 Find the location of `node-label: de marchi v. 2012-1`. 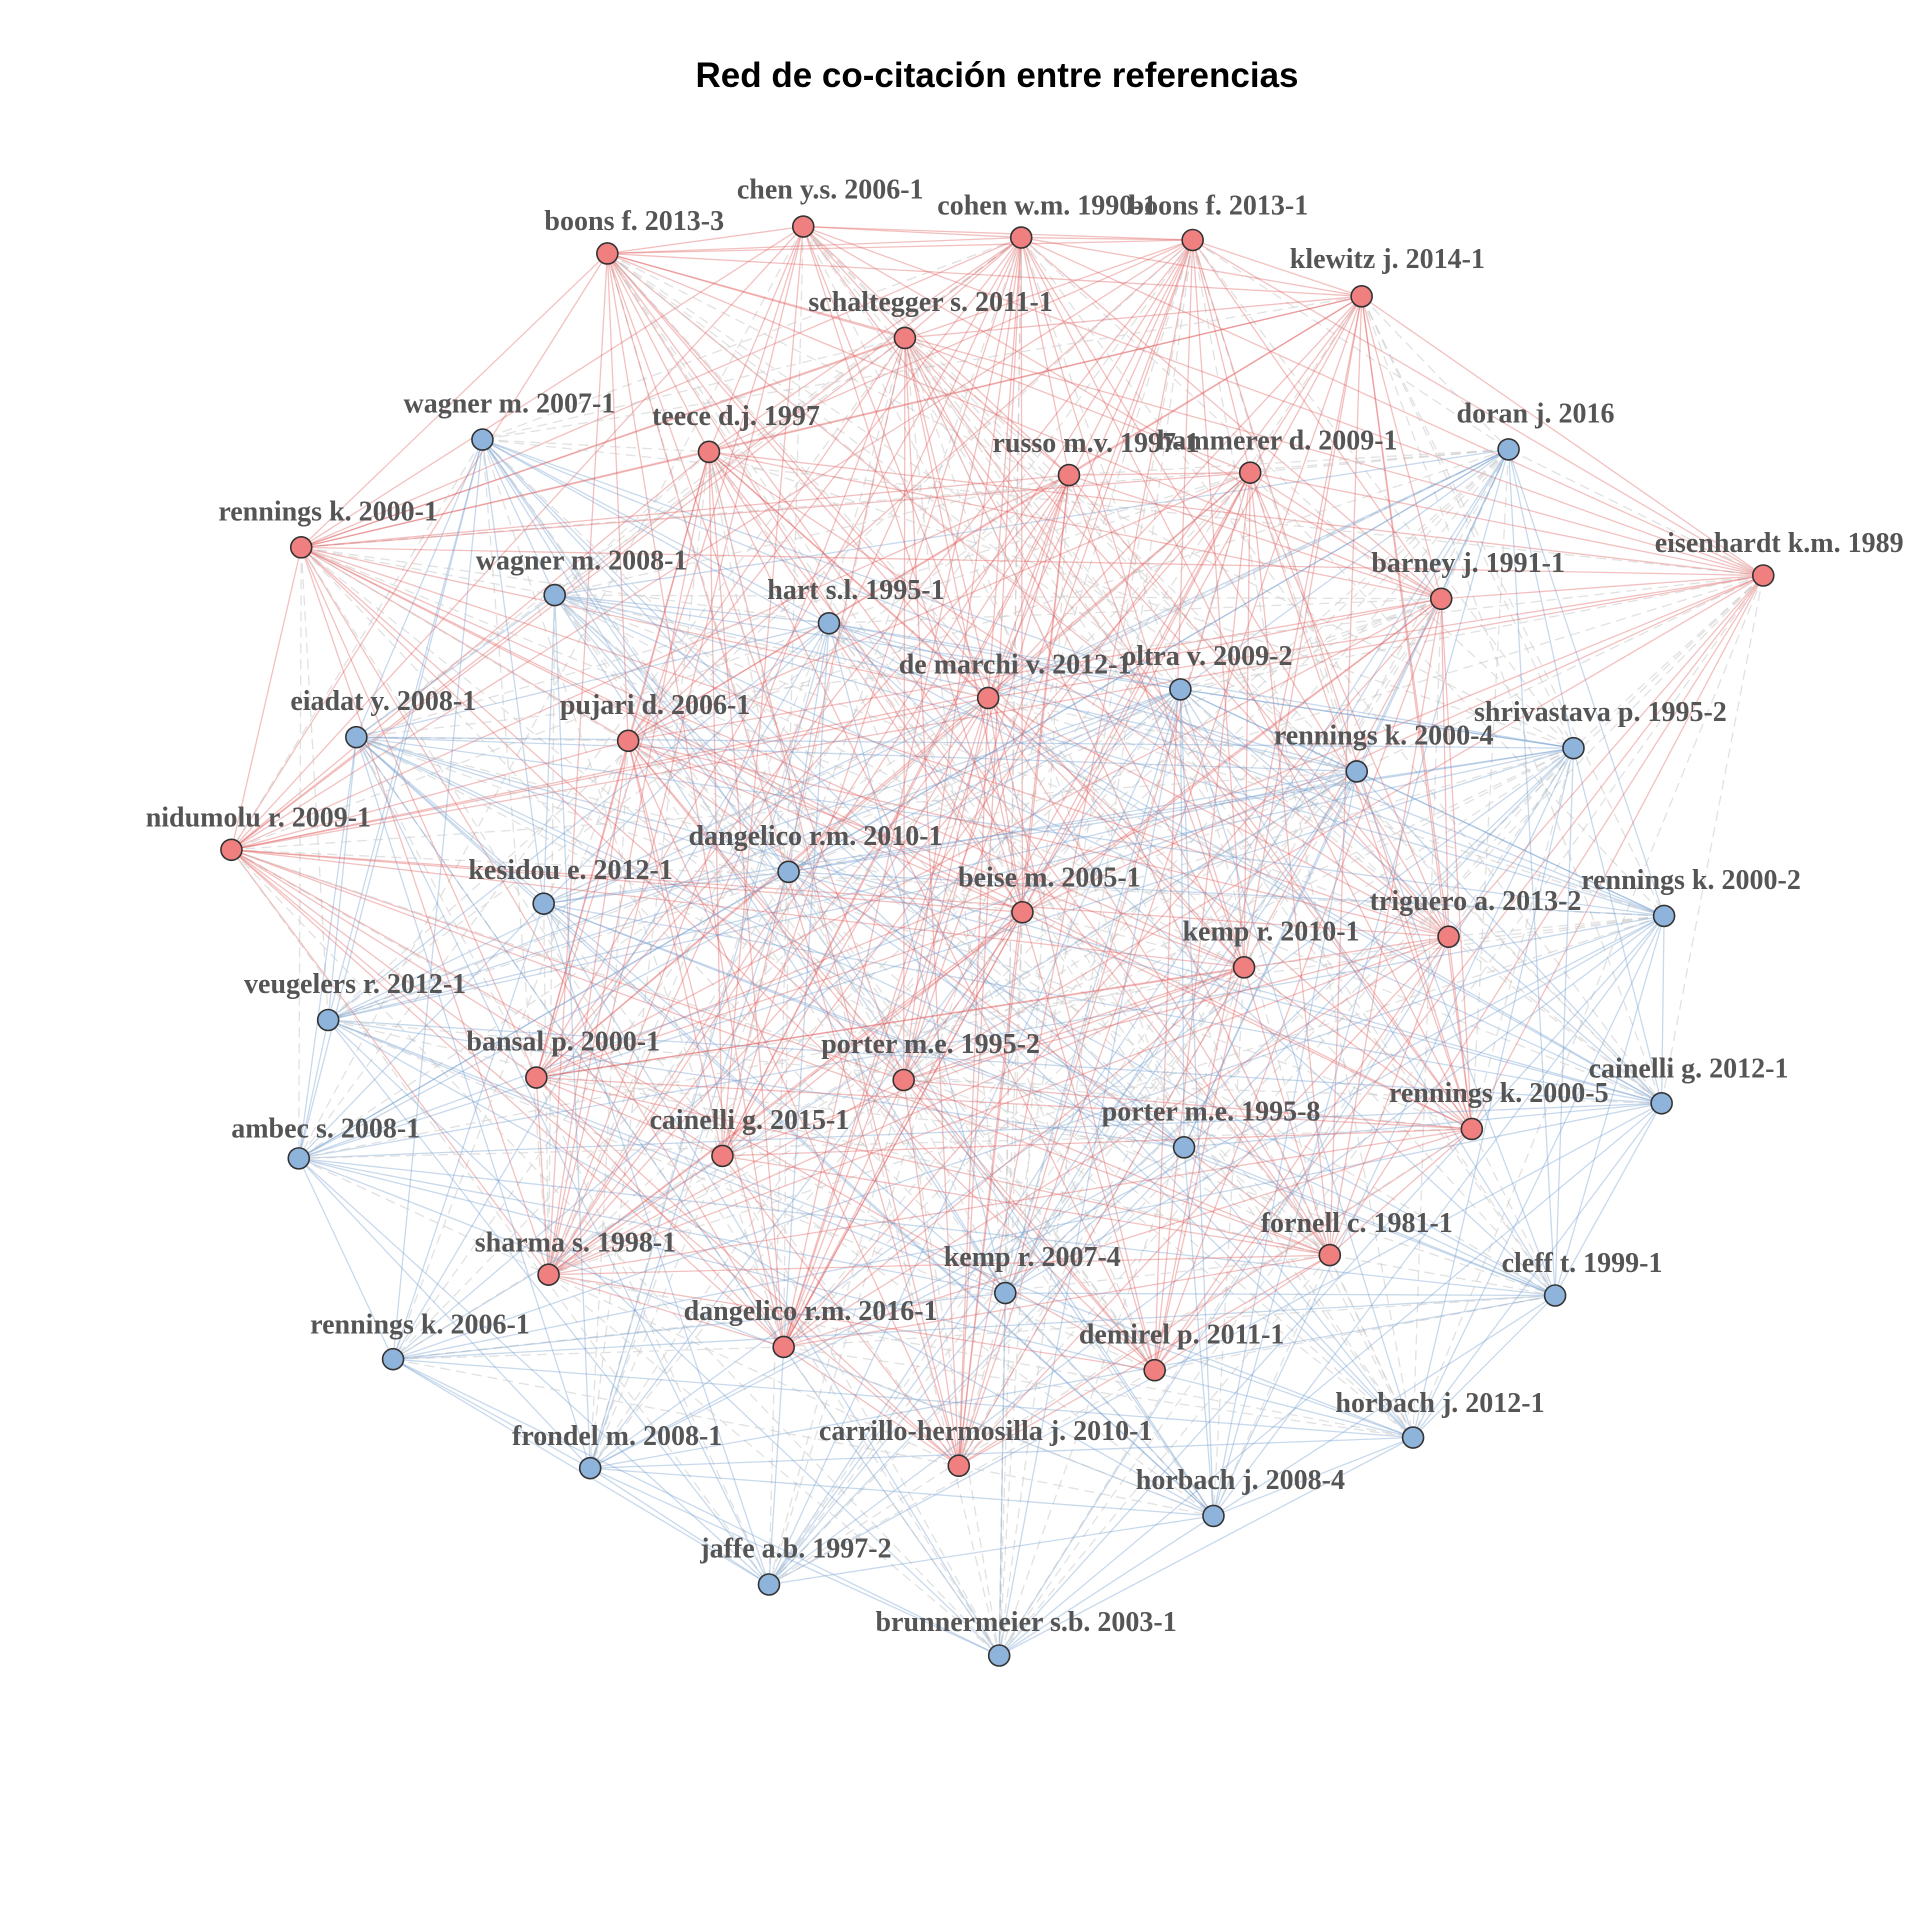

node-label: de marchi v. 2012-1 is located at coordinates (1015, 664).